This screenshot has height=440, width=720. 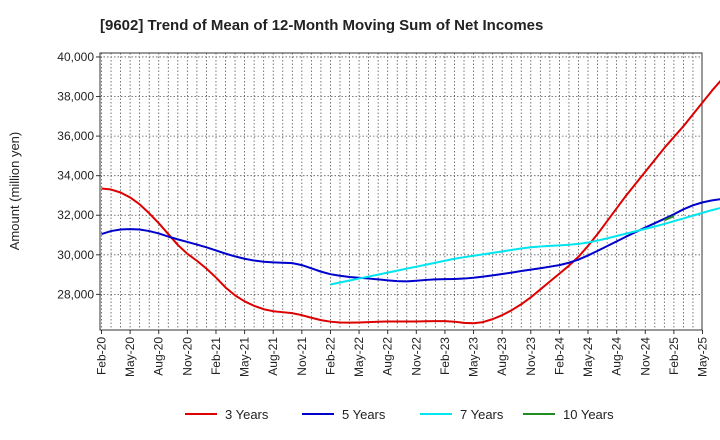 I want to click on y-tick-label: 36,000, so click(x=75, y=136).